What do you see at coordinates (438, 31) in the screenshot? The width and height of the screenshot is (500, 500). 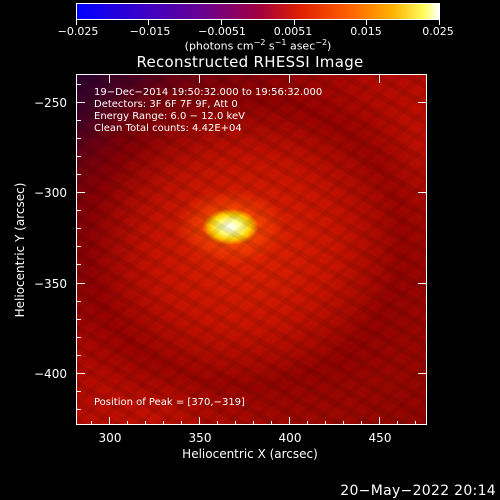 I see `colorbar-tick-label: 0.025` at bounding box center [438, 31].